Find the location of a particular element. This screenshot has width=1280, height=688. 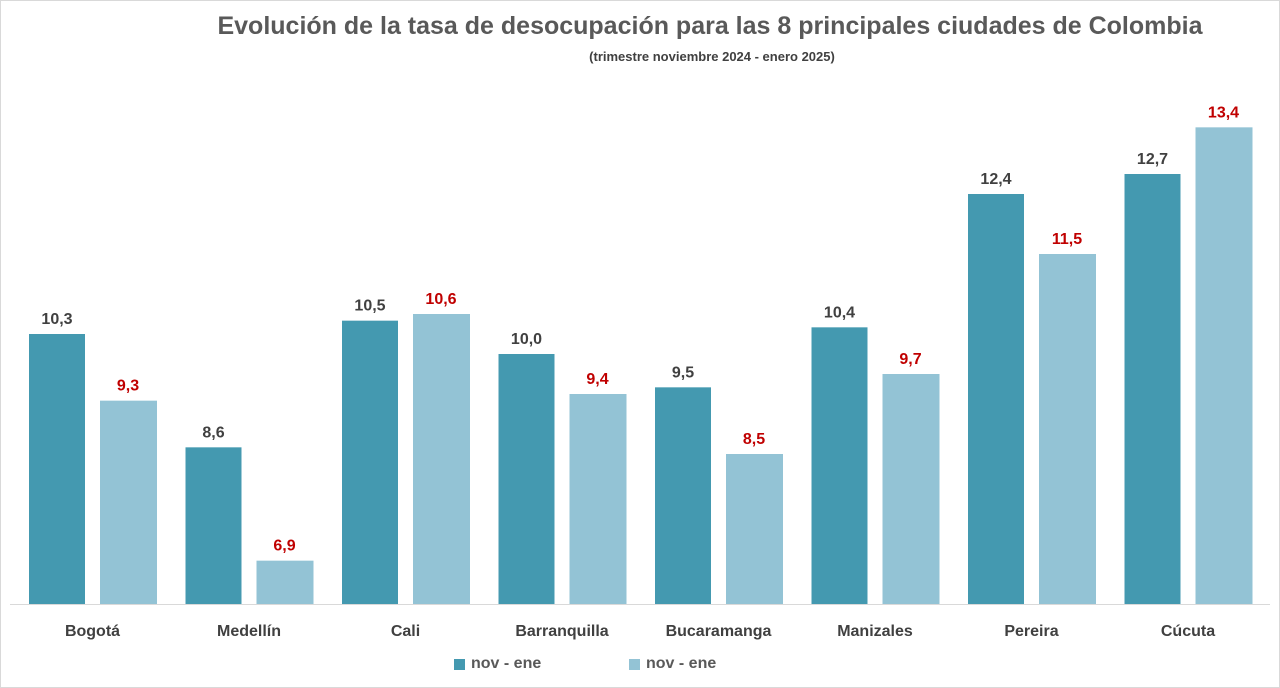

x-tick-label: Pereira is located at coordinates (1031, 631).